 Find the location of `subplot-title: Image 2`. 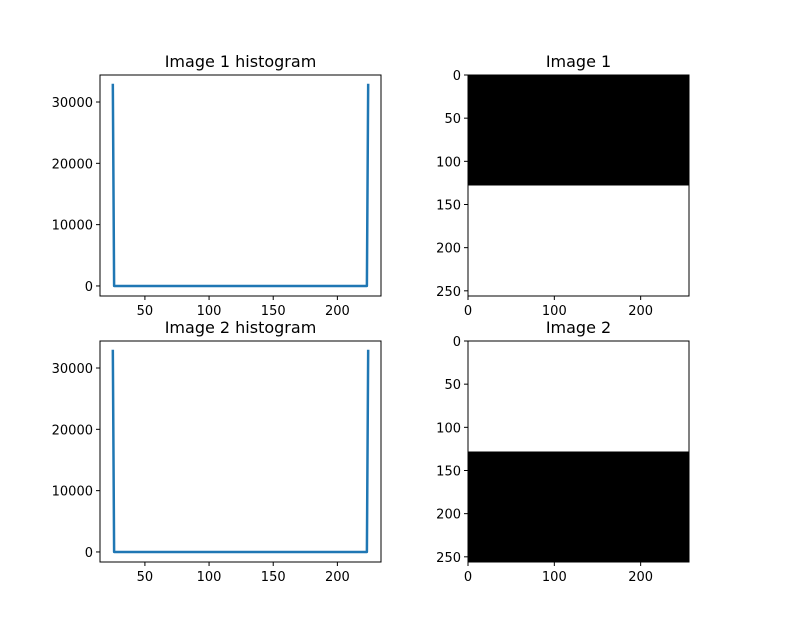

subplot-title: Image 2 is located at coordinates (578, 327).